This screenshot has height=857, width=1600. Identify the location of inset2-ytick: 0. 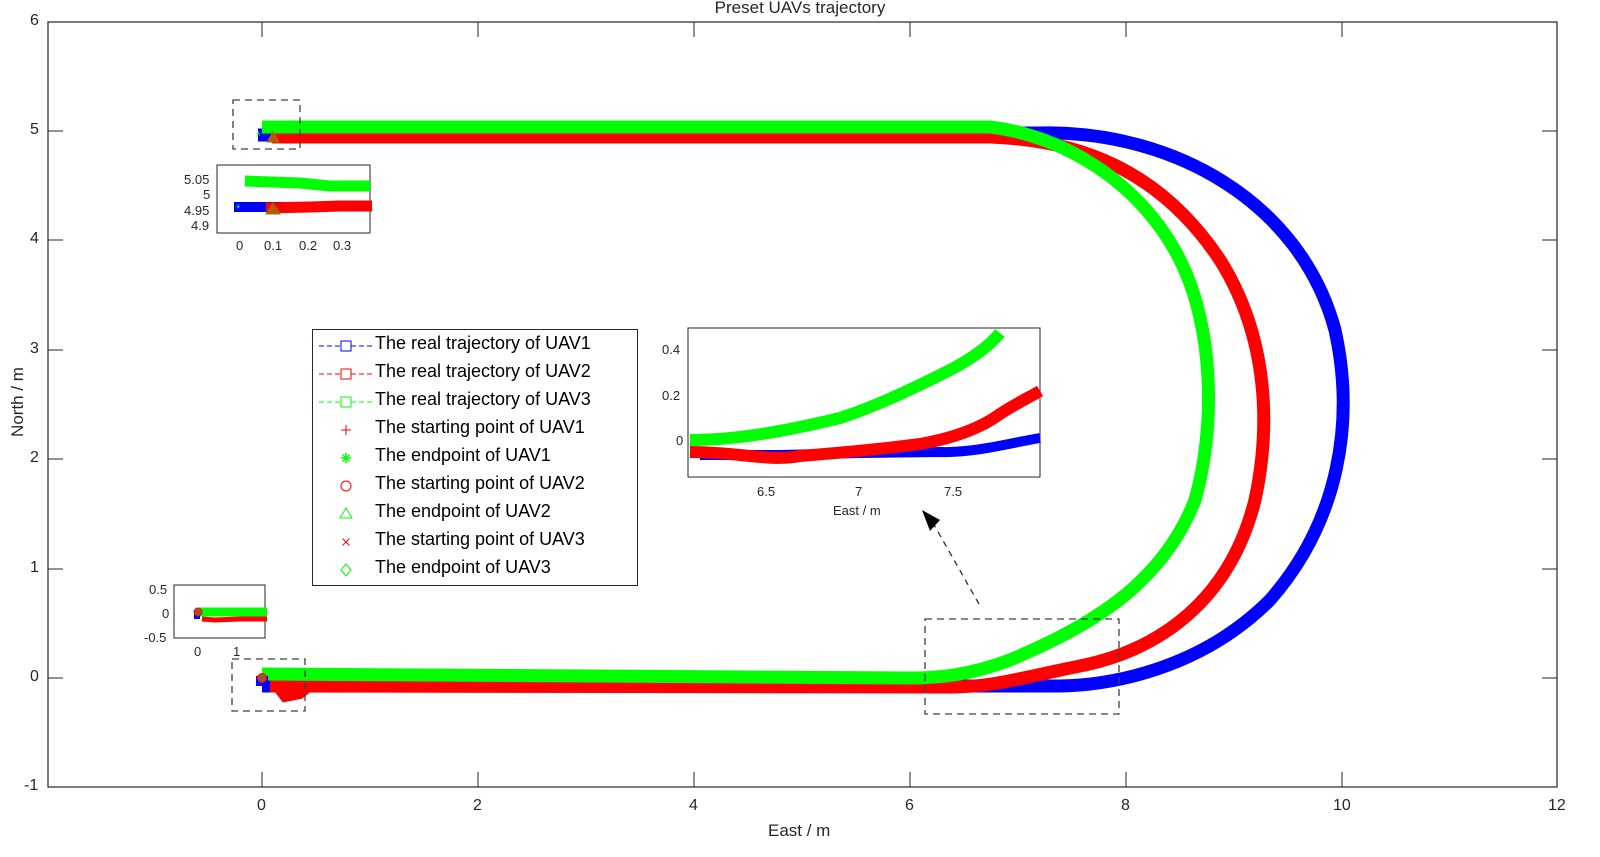
(166, 613).